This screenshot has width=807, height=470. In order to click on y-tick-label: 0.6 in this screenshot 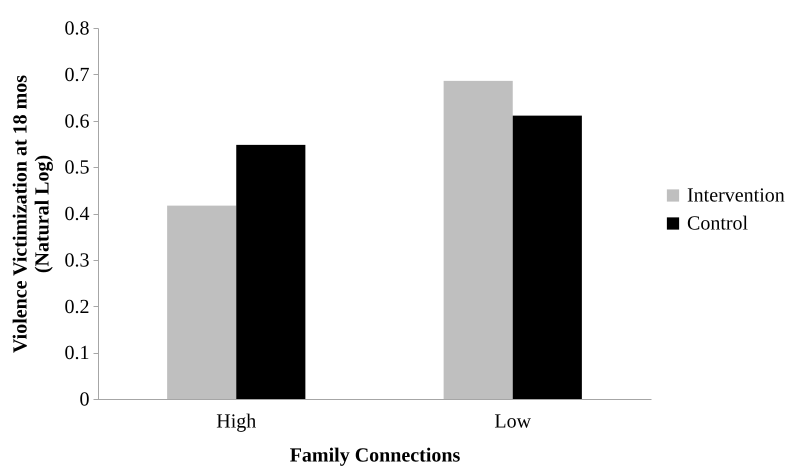, I will do `click(77, 121)`.